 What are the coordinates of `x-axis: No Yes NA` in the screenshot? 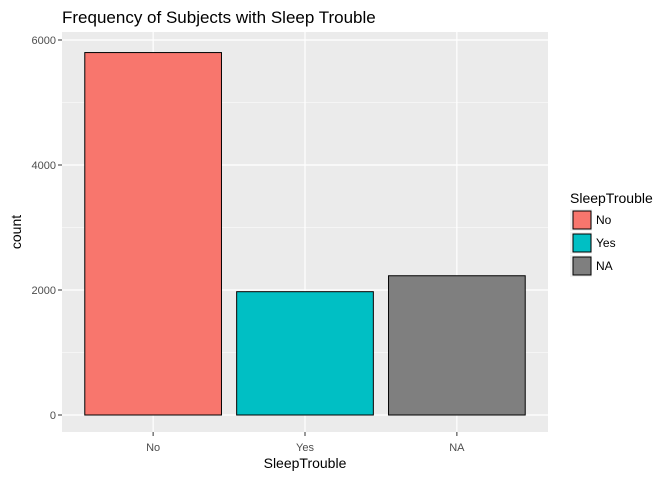 It's located at (305, 443).